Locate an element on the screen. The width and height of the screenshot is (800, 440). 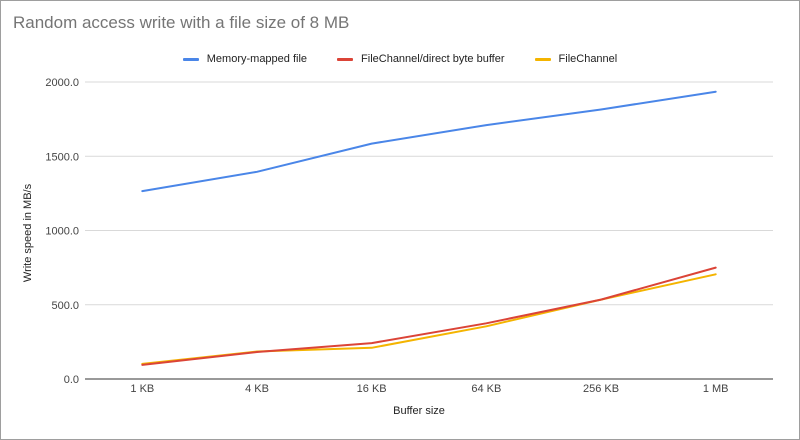
legend-item-memory-mapped: Memory-mapped file is located at coordinates (245, 59).